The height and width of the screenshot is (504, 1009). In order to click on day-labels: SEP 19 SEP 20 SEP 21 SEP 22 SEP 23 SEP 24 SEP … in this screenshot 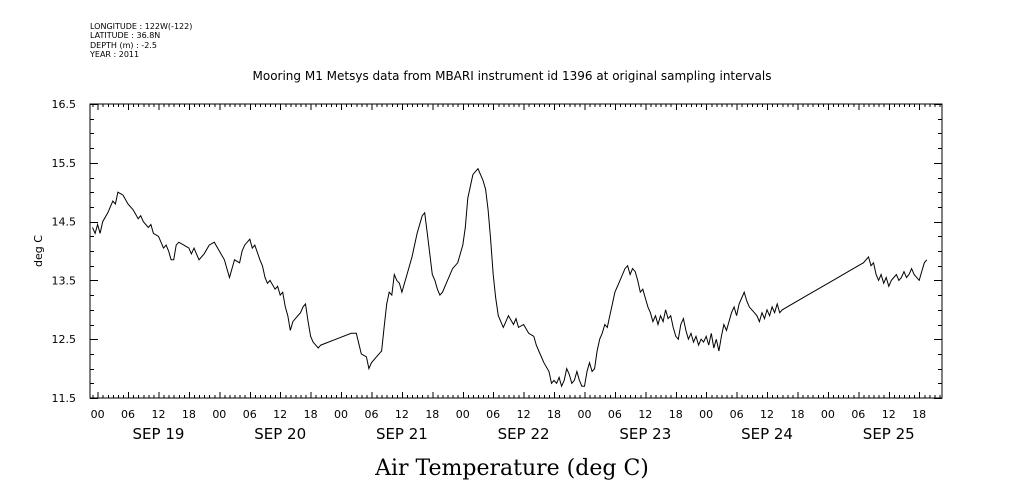, I will do `click(524, 434)`.